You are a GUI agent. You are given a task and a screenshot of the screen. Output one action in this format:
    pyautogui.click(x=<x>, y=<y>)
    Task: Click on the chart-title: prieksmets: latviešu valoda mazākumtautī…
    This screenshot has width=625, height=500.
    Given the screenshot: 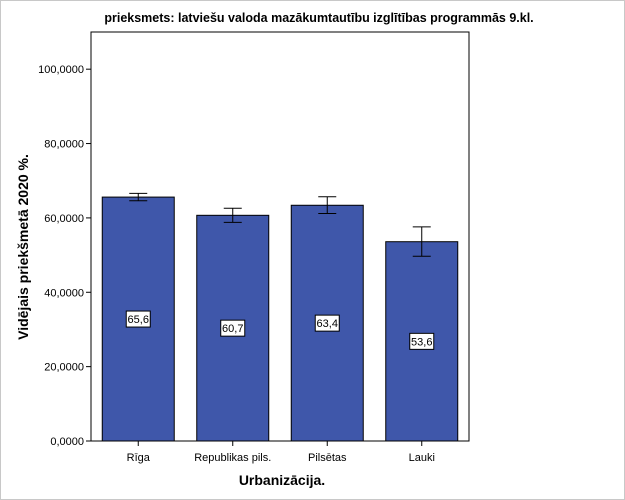 What is the action you would take?
    pyautogui.click(x=318, y=18)
    